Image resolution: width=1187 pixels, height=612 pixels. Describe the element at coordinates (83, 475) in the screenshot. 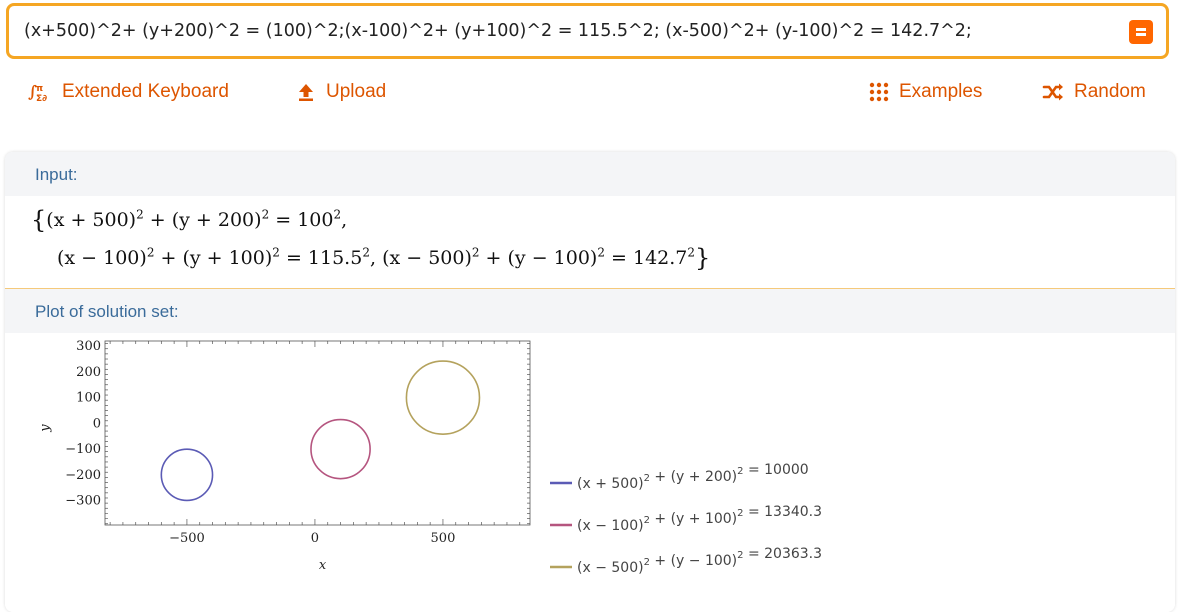

I see `y-tick-label: −200` at that location.